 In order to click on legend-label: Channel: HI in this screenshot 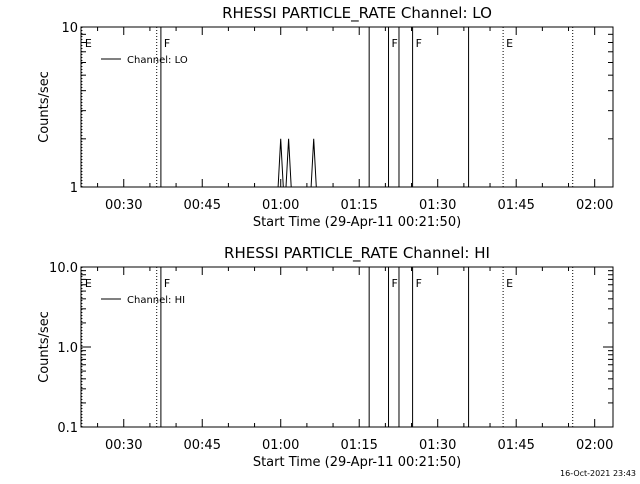, I will do `click(156, 300)`.